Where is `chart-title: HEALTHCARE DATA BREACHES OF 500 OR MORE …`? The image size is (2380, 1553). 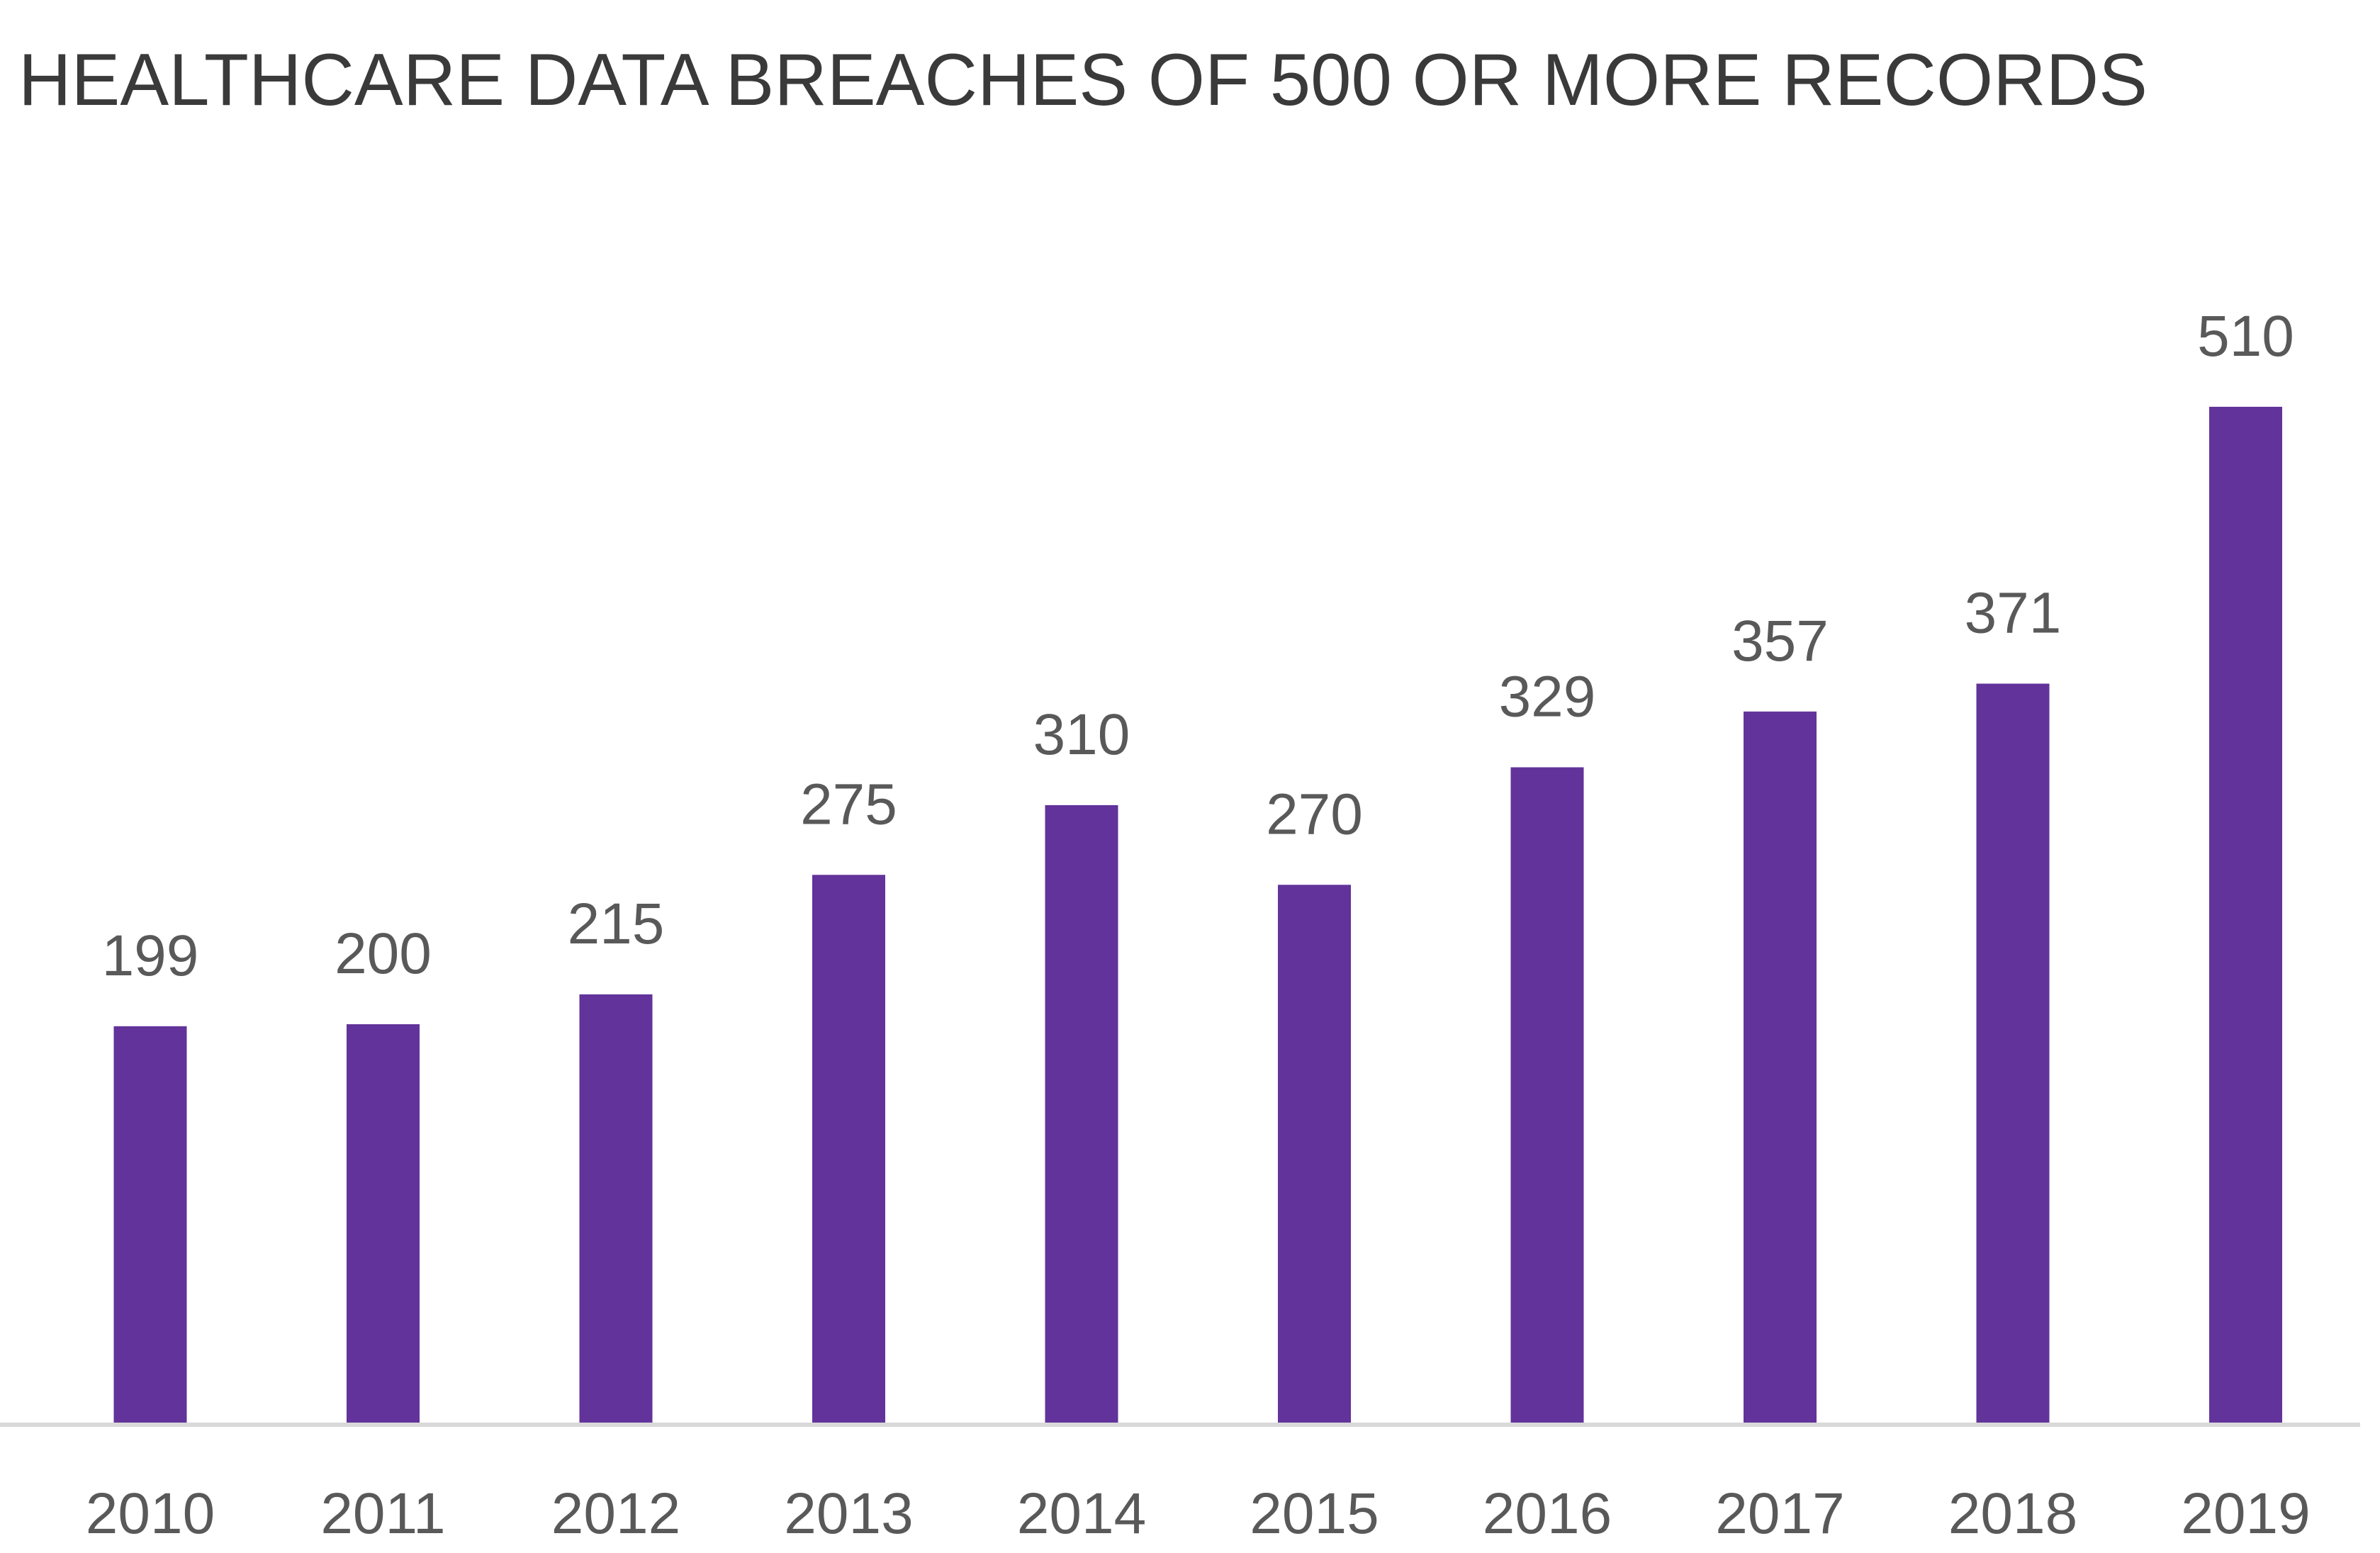
chart-title: HEALTHCARE DATA BREACHES OF 500 OR MORE … is located at coordinates (1083, 80).